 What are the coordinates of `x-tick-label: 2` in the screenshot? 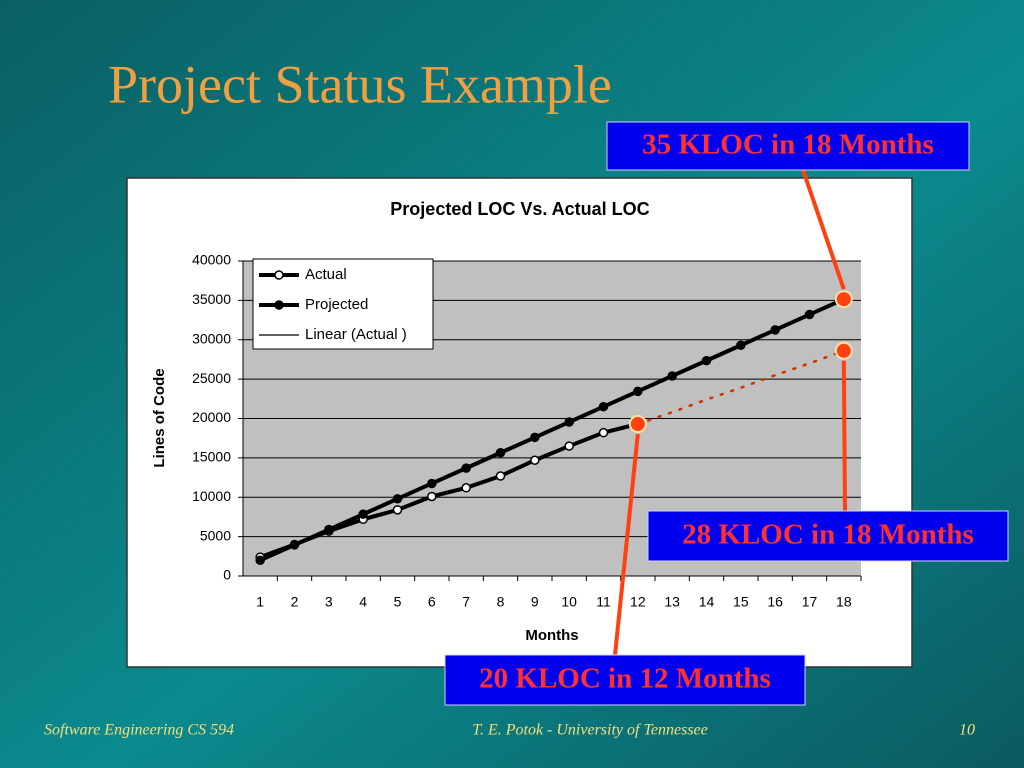 It's located at (295, 602).